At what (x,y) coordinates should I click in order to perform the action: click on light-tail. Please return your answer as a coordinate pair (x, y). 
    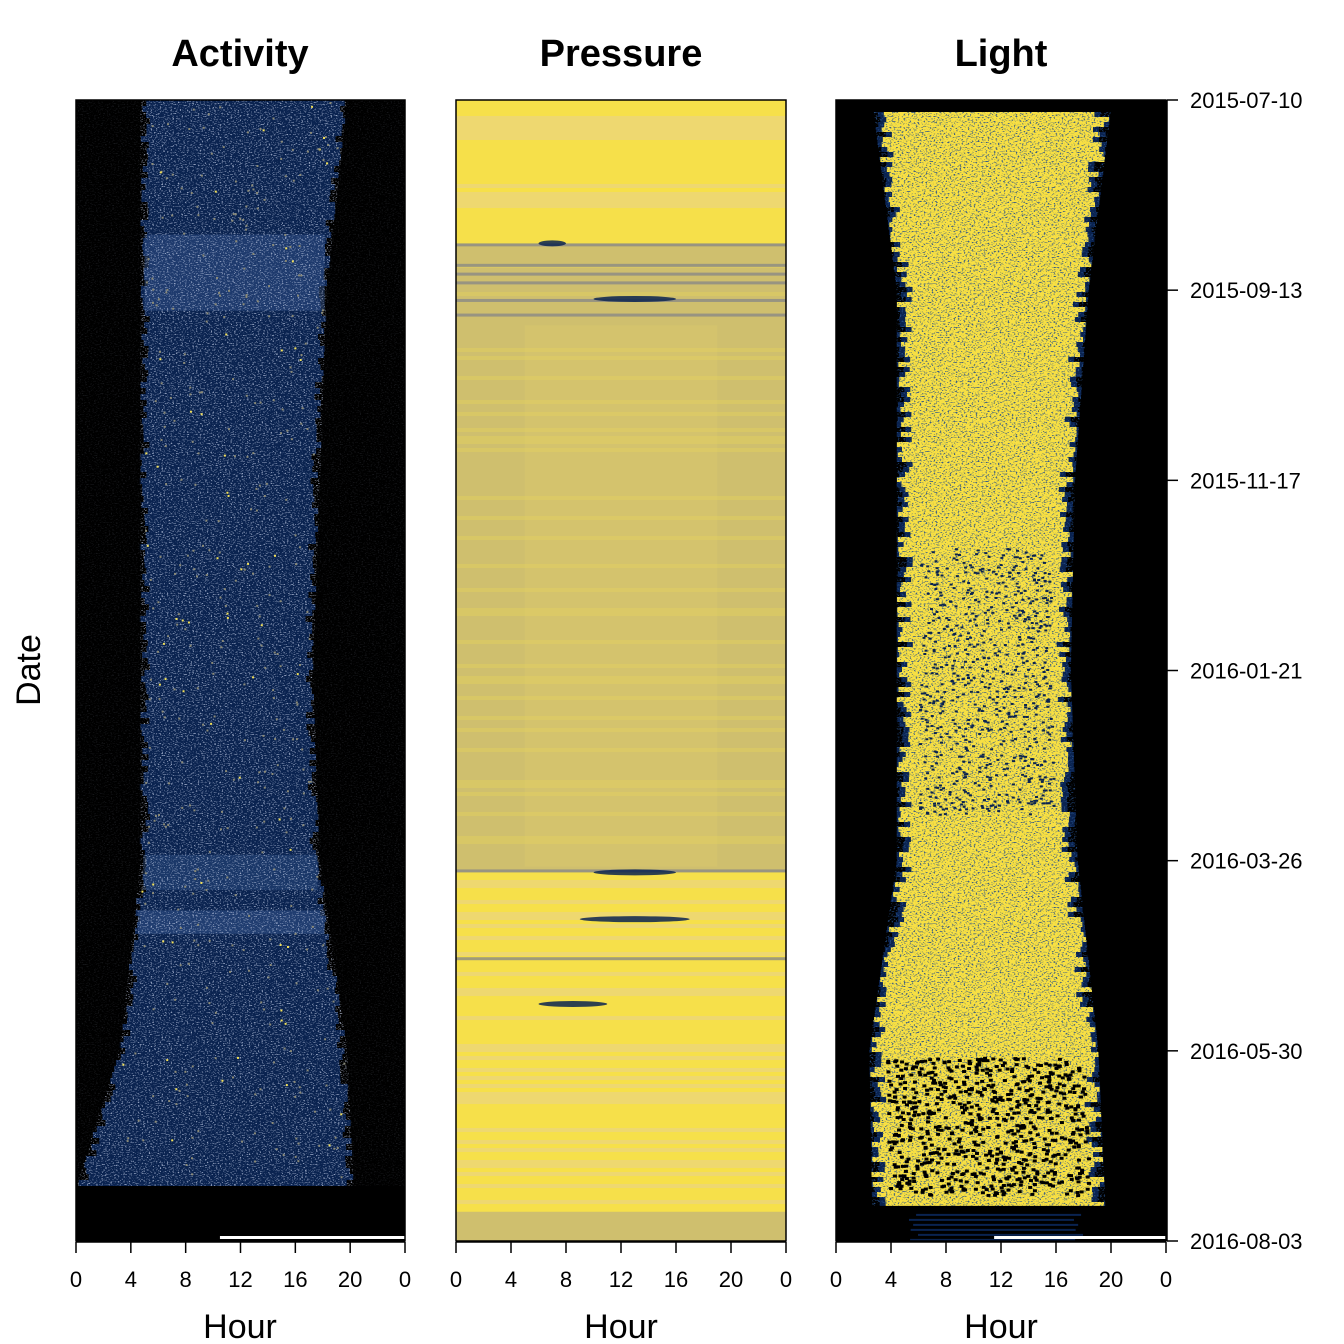
    Looking at the image, I should click on (999, 1214).